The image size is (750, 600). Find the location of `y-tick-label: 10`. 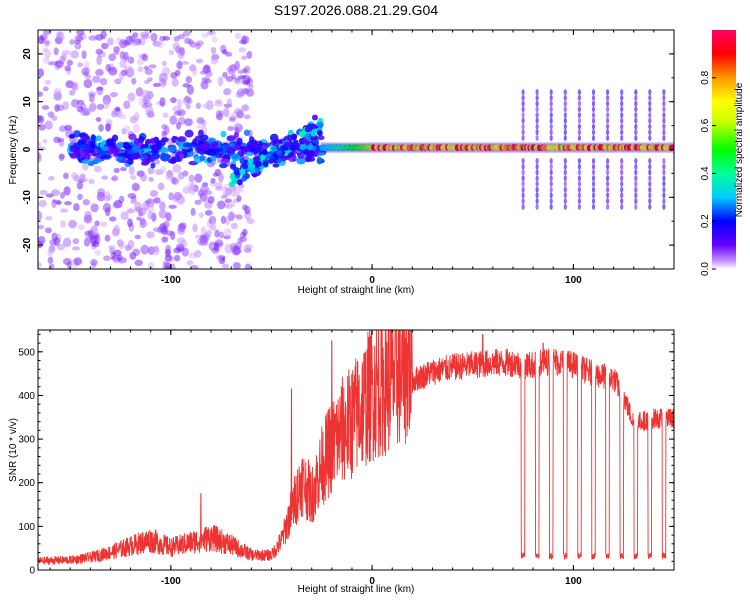

y-tick-label: 10 is located at coordinates (27, 102).